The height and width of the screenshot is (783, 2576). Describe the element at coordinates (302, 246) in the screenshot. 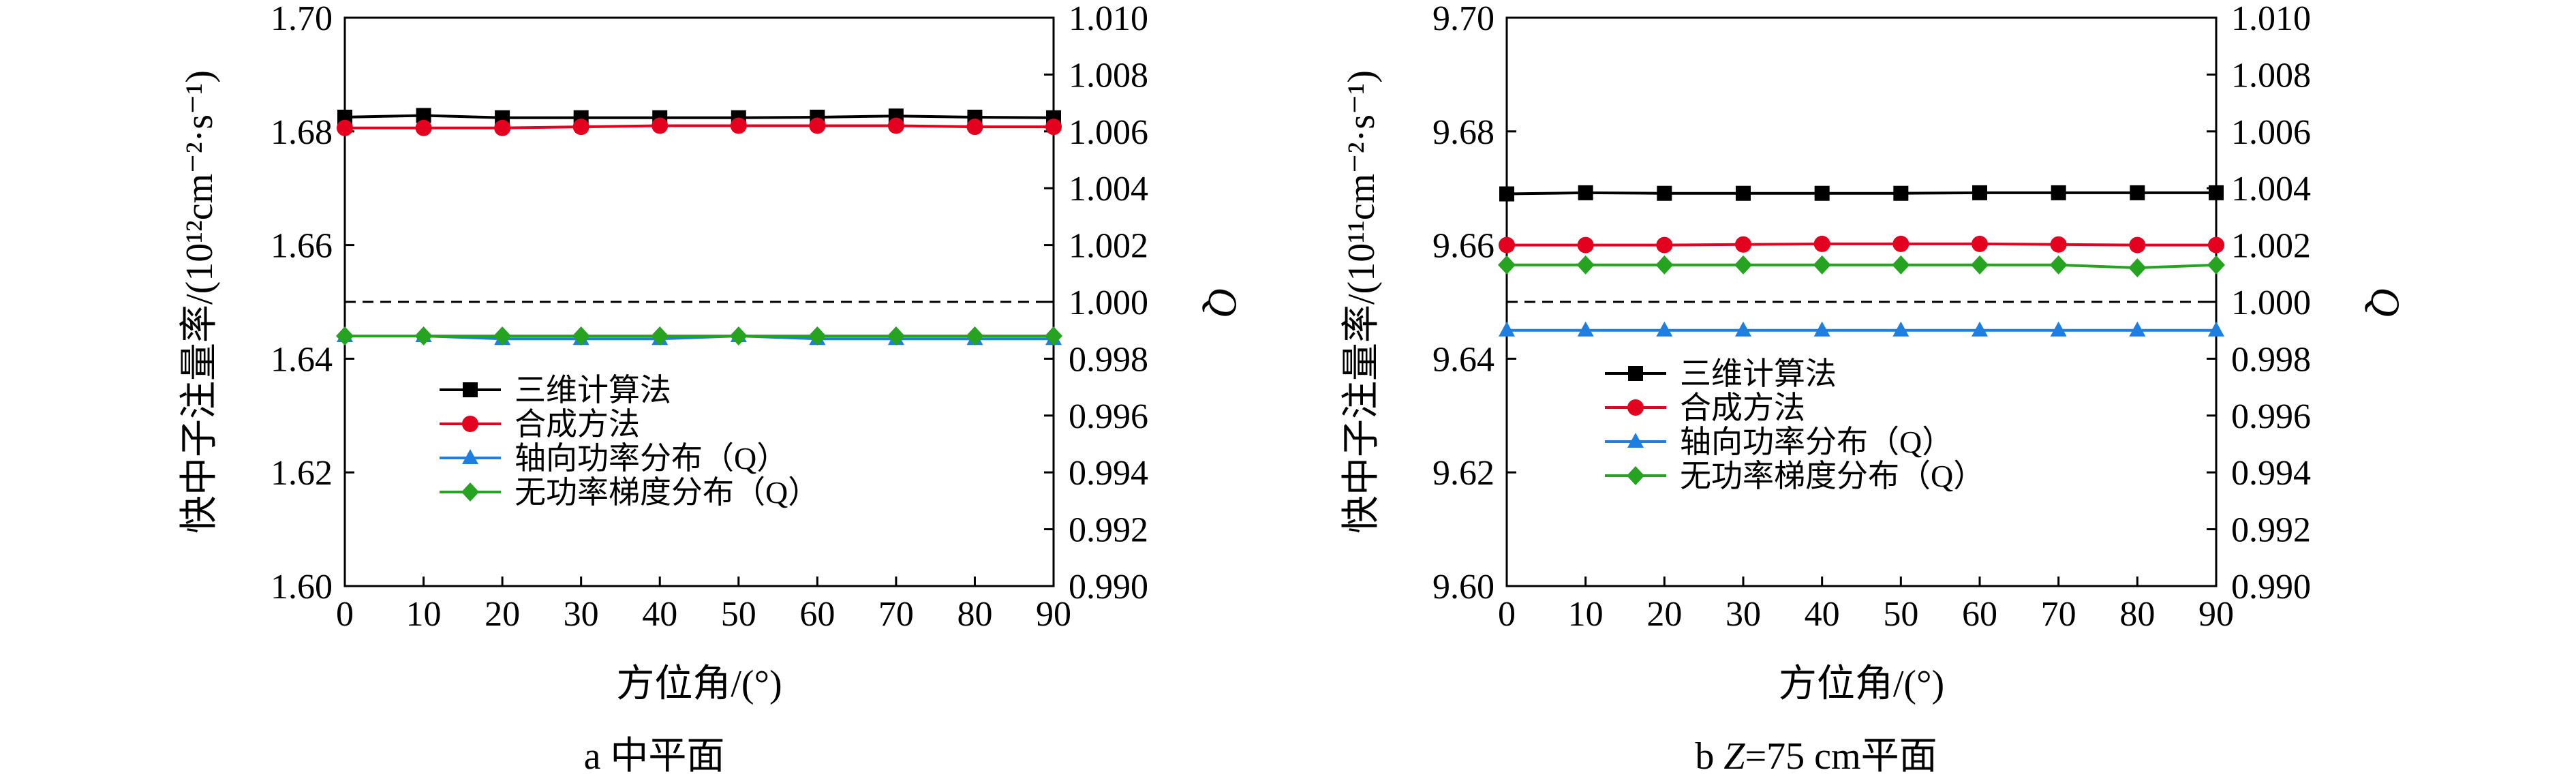

I see `y-tick-label: 1.66` at that location.